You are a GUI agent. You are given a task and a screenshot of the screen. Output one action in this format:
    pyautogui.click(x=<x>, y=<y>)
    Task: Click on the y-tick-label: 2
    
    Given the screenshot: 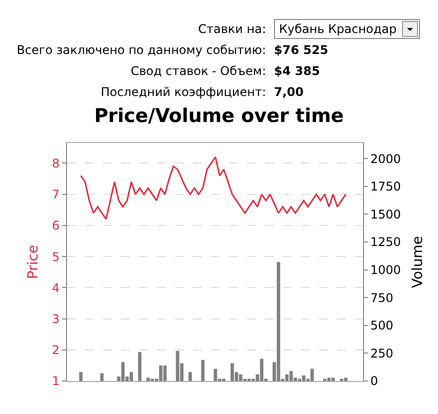 What is the action you would take?
    pyautogui.click(x=56, y=350)
    